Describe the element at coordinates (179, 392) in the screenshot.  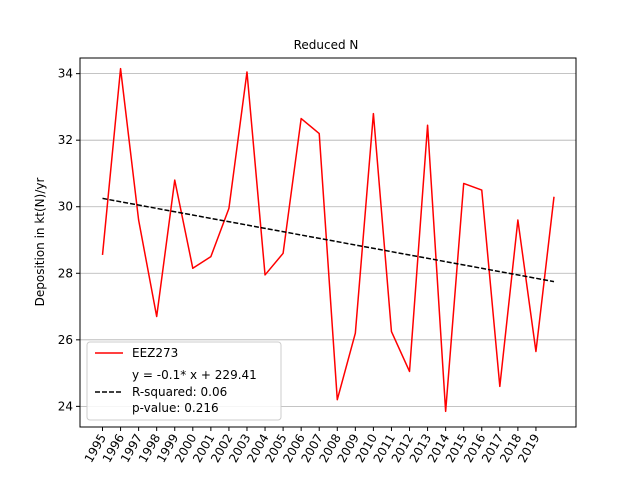
I see `legend-label-trend-rsquared: R-squared: 0.06` at that location.